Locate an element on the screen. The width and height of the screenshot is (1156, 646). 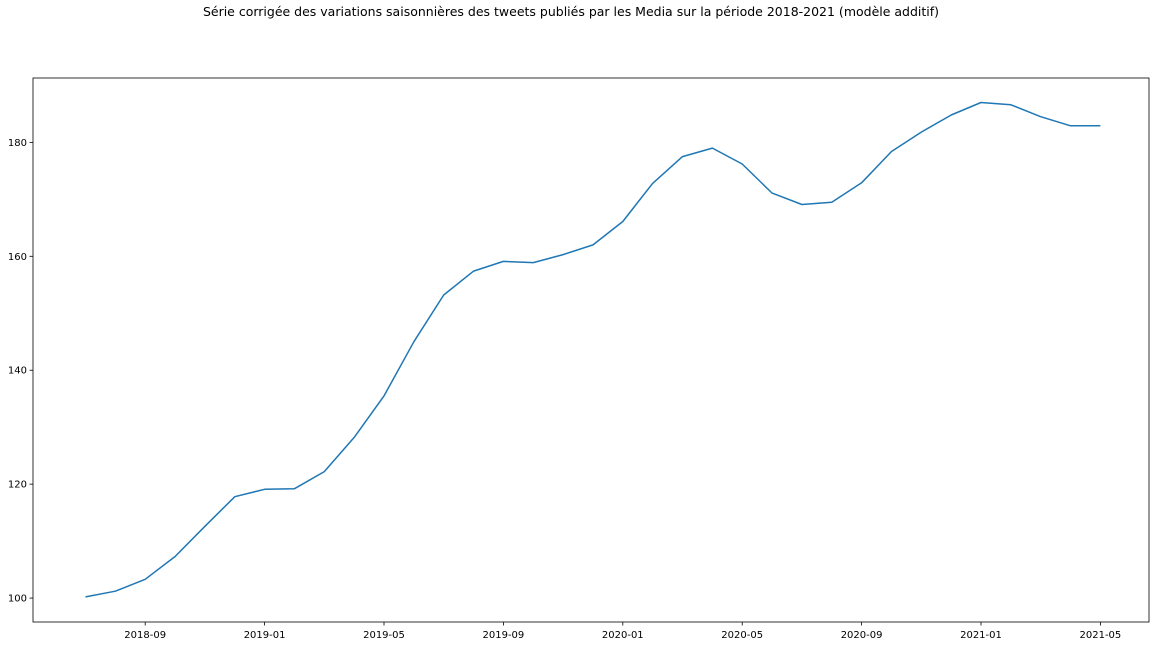
x-tick-label: 2020-05 is located at coordinates (742, 635).